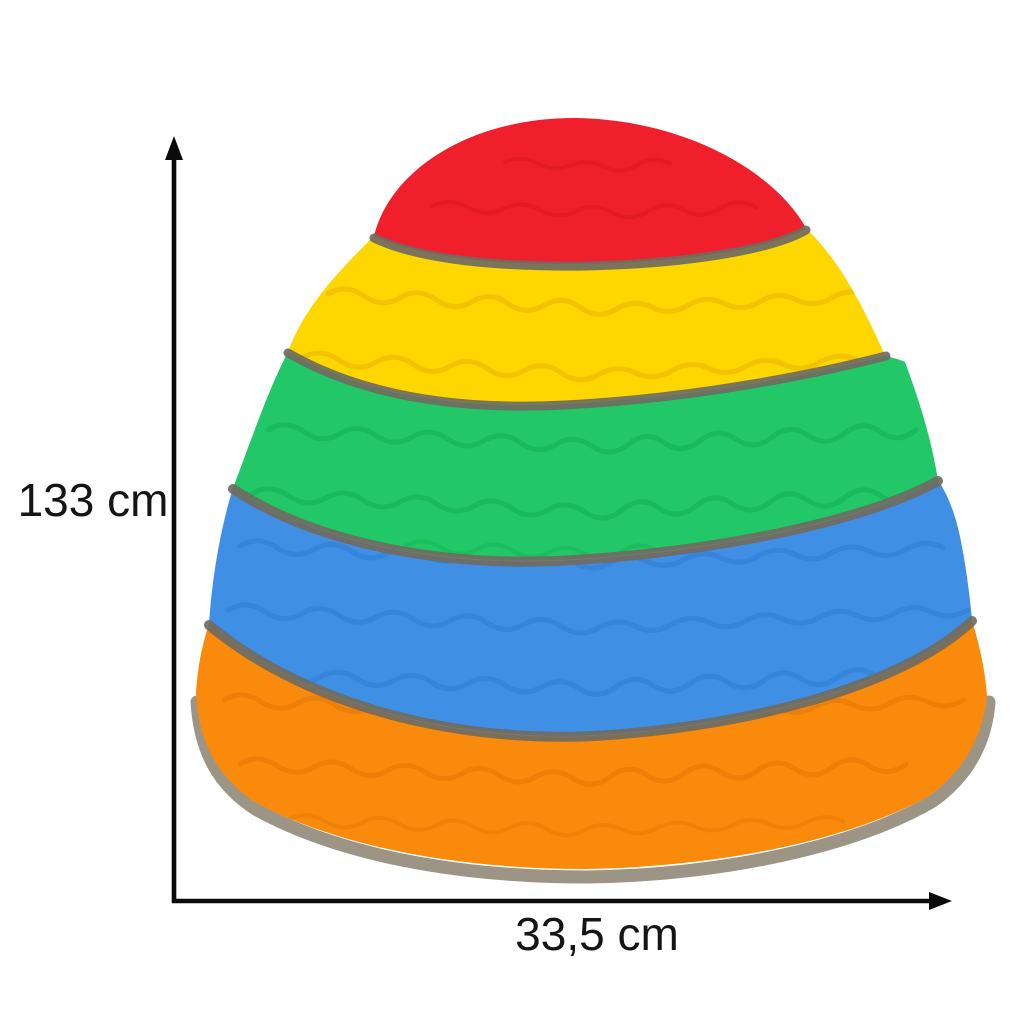 The width and height of the screenshot is (1024, 1024). I want to click on seam-rim-red-yellow, so click(590, 248).